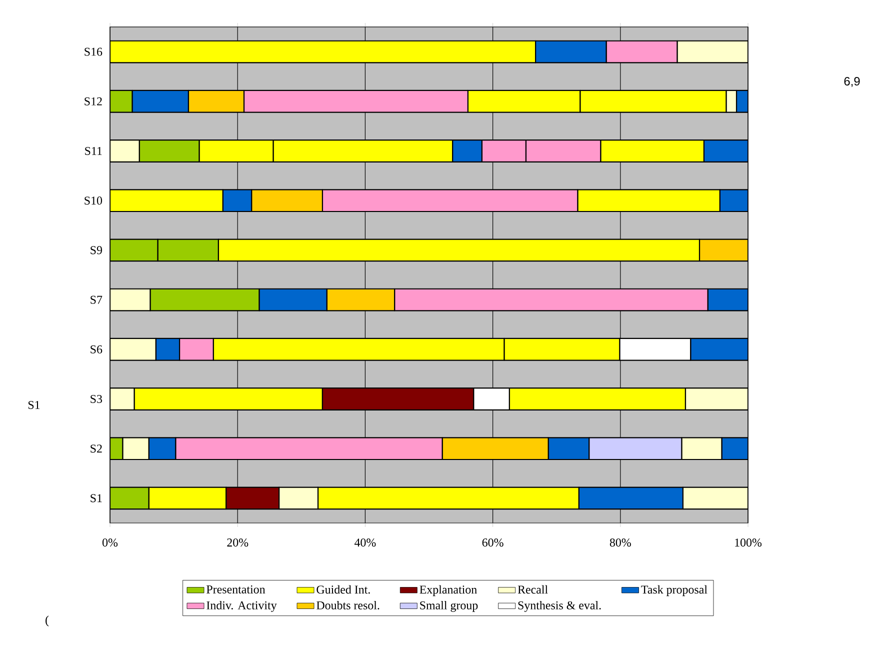 This screenshot has height=653, width=872. What do you see at coordinates (237, 542) in the screenshot?
I see `x-tick-label: 20%` at bounding box center [237, 542].